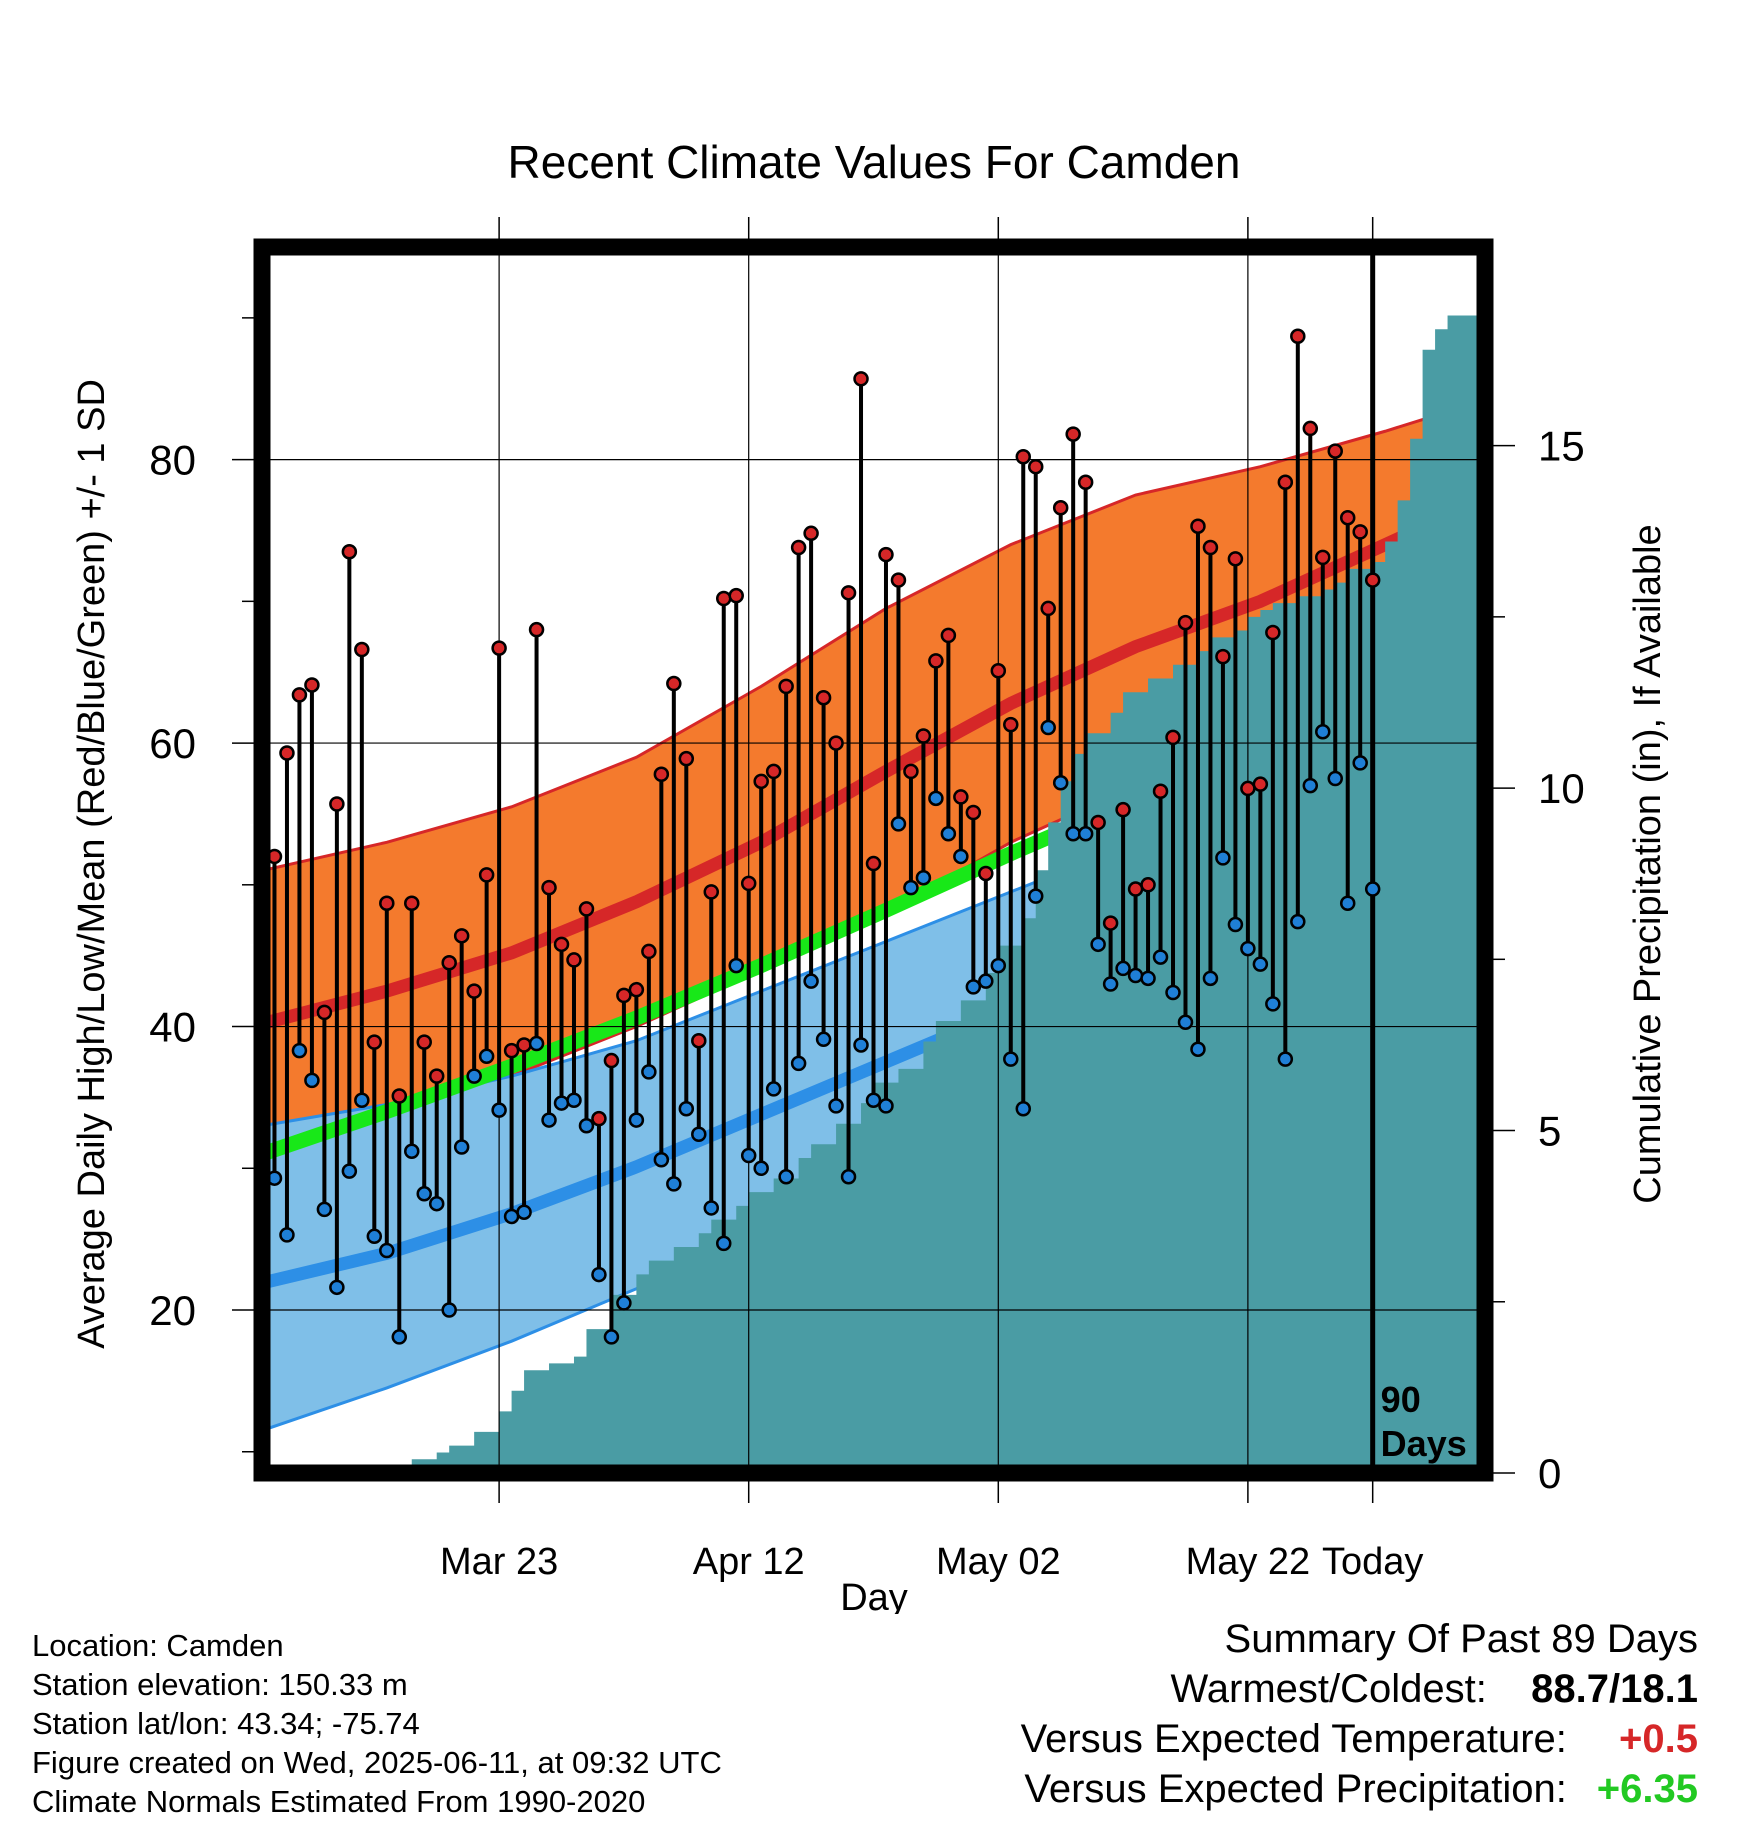 This screenshot has height=1828, width=1748. I want to click on right-tick-label: 5, so click(1549, 1131).